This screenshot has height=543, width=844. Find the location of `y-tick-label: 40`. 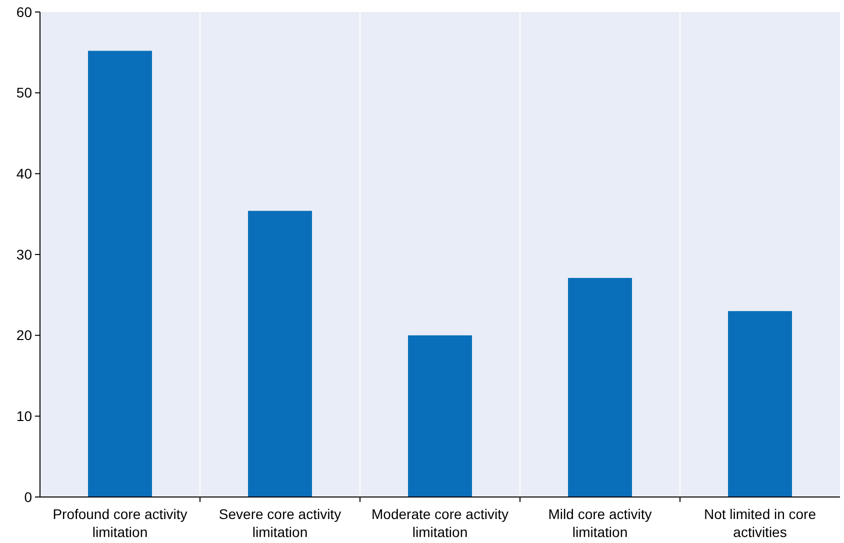

y-tick-label: 40 is located at coordinates (24, 174).